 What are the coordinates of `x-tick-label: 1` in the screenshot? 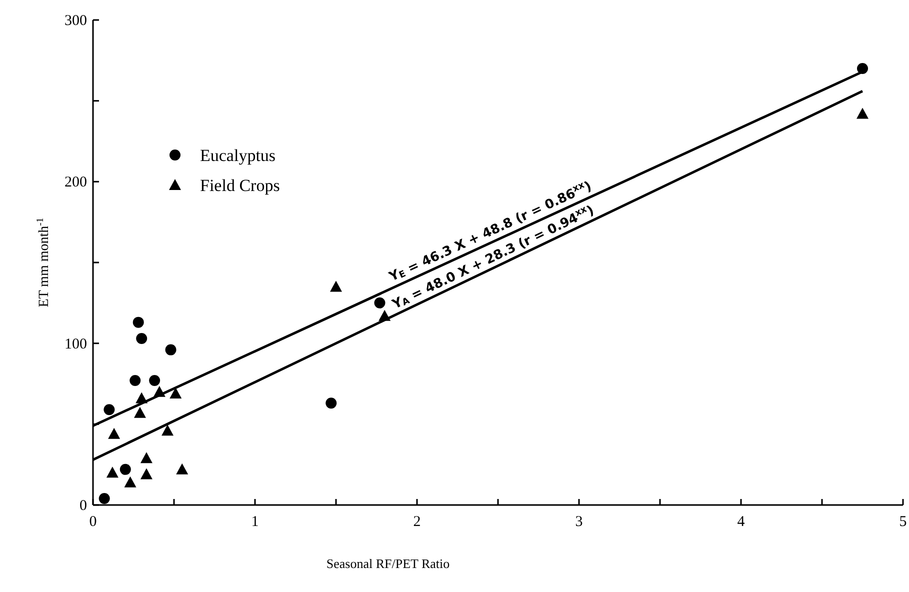 It's located at (255, 522).